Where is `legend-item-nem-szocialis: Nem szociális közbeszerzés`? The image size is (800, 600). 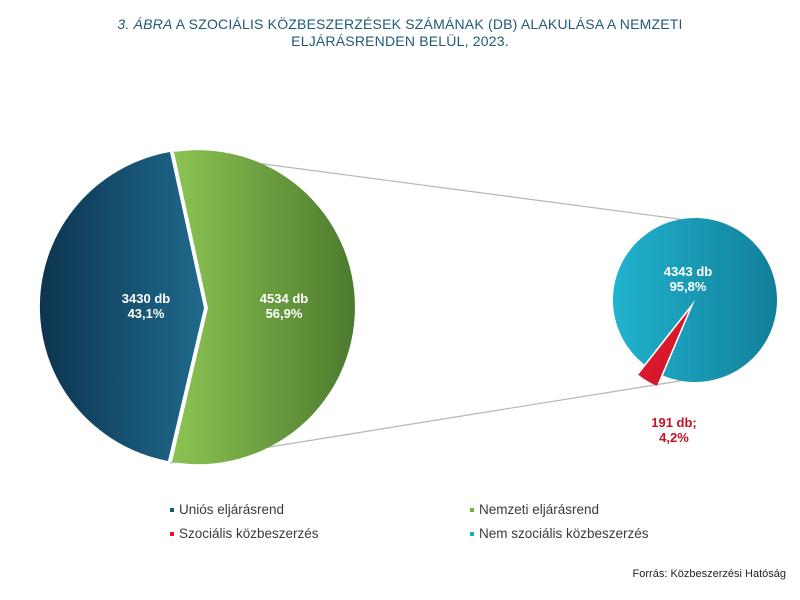
legend-item-nem-szocialis: Nem szociális közbeszerzés is located at coordinates (559, 533).